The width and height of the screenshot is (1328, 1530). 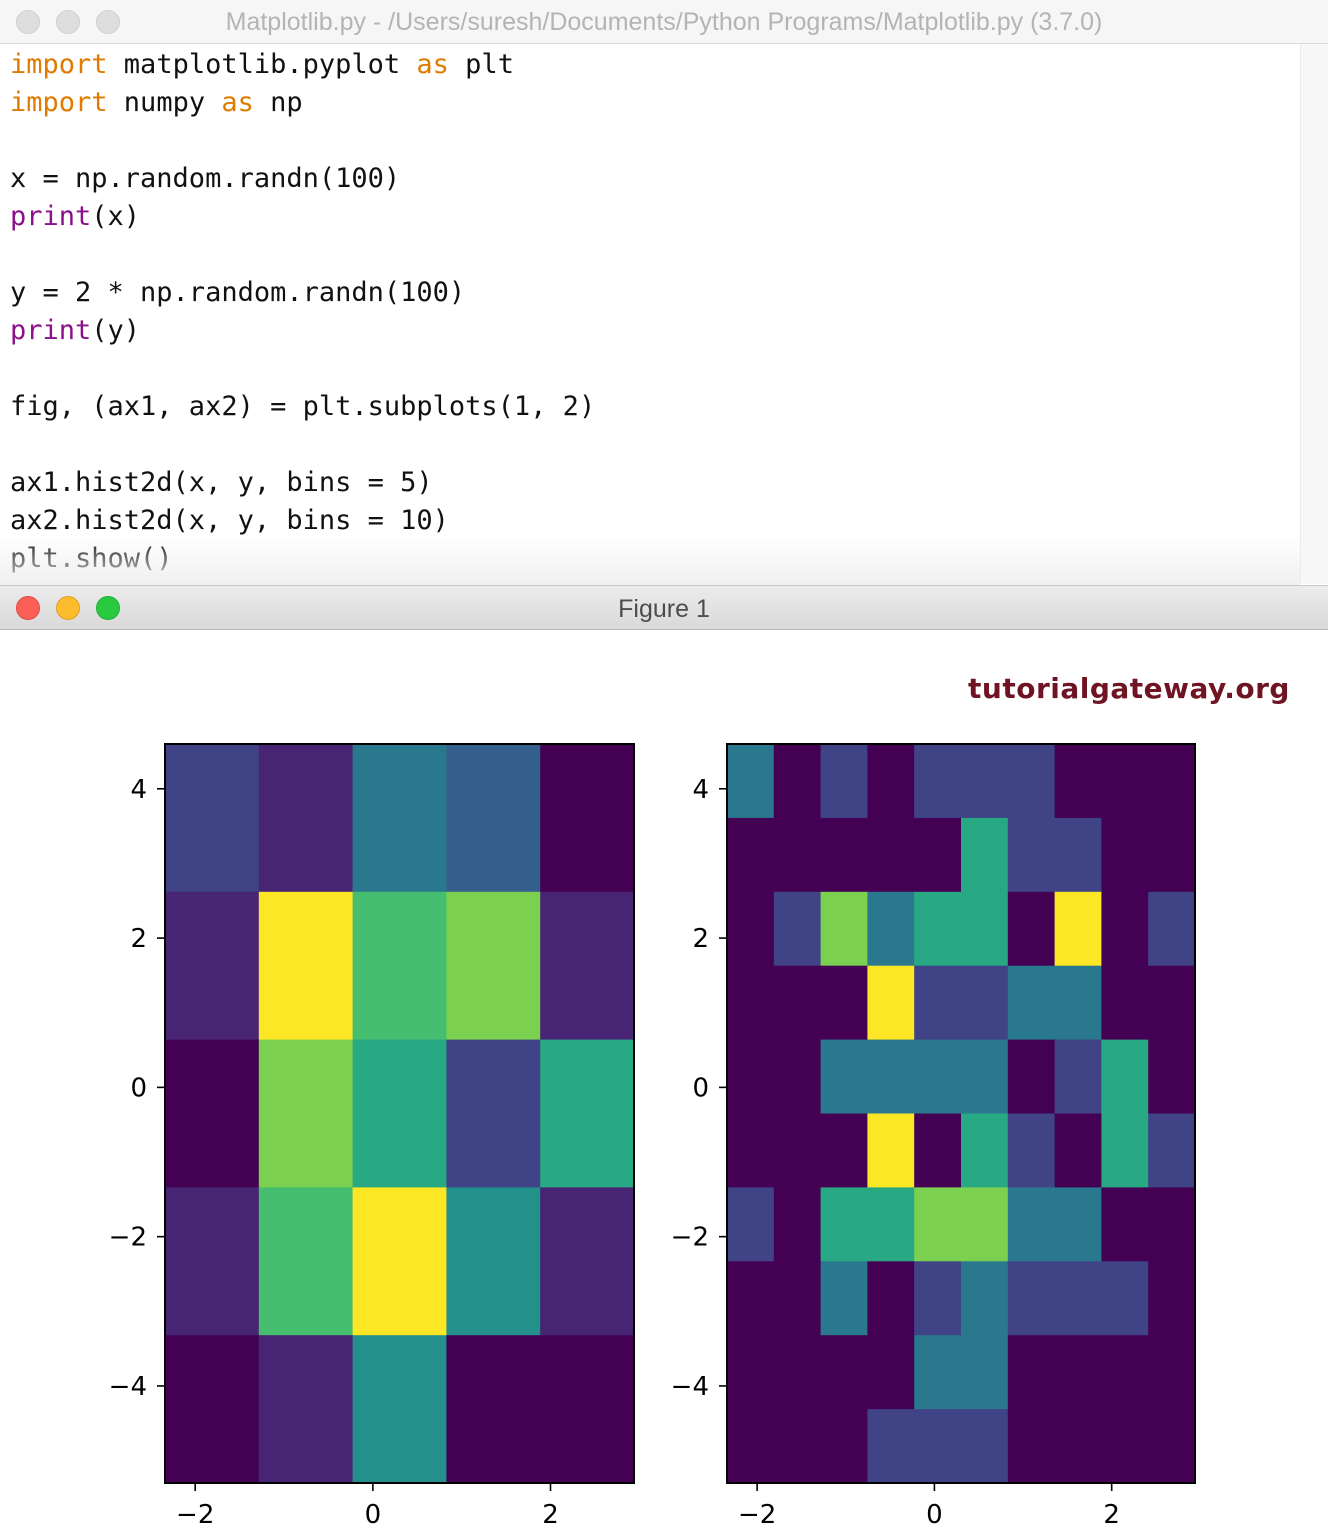 What do you see at coordinates (302, 407) in the screenshot?
I see `code-line: fig, (ax1, ax2) = plt.subplots(1, 2)` at bounding box center [302, 407].